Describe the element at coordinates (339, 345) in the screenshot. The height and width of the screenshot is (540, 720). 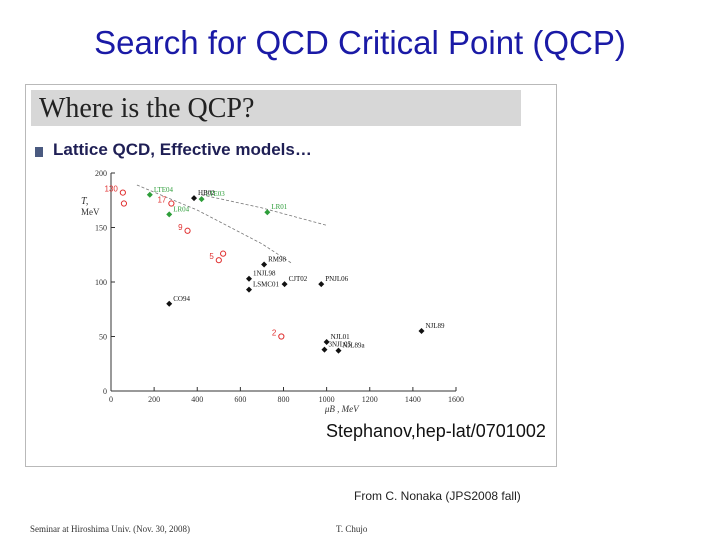
I see `data-point-label: 3NJL05` at that location.